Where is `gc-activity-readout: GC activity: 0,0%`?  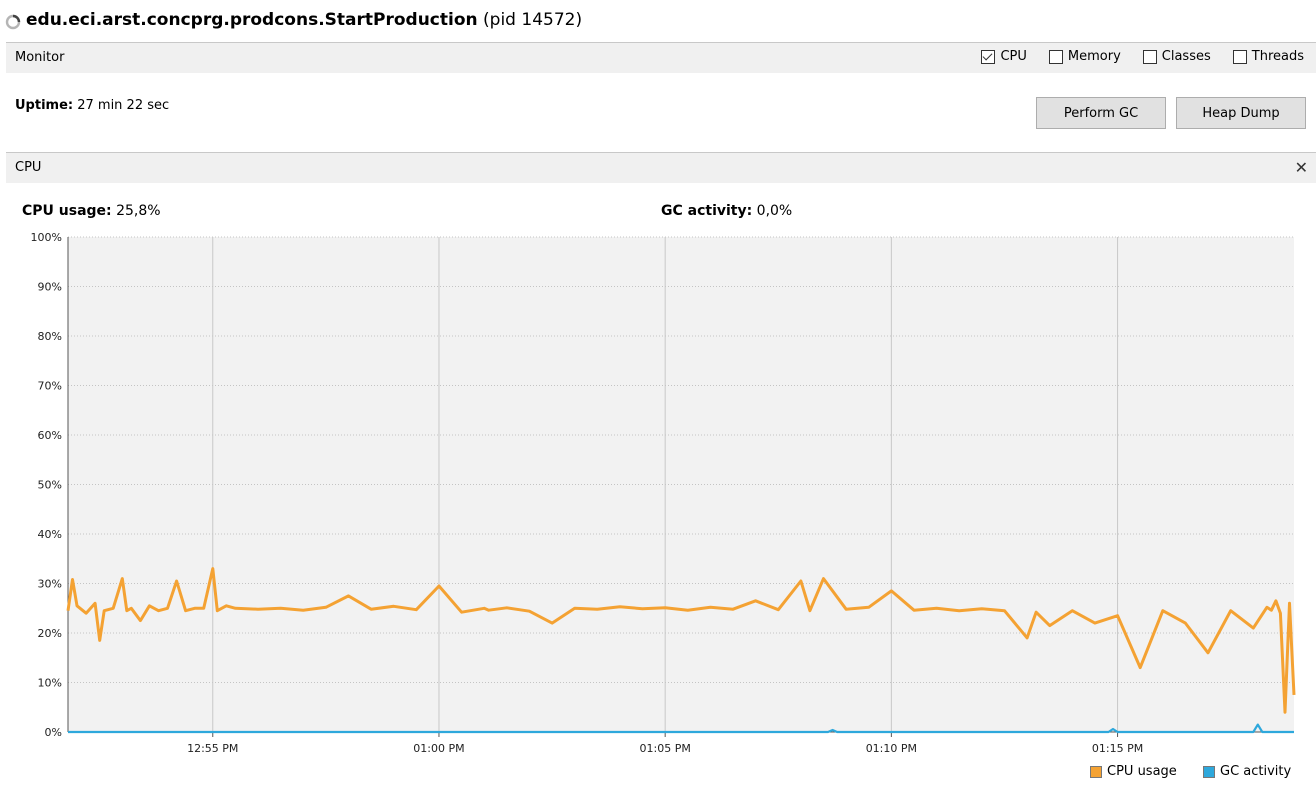
gc-activity-readout: GC activity: 0,0% is located at coordinates (726, 211).